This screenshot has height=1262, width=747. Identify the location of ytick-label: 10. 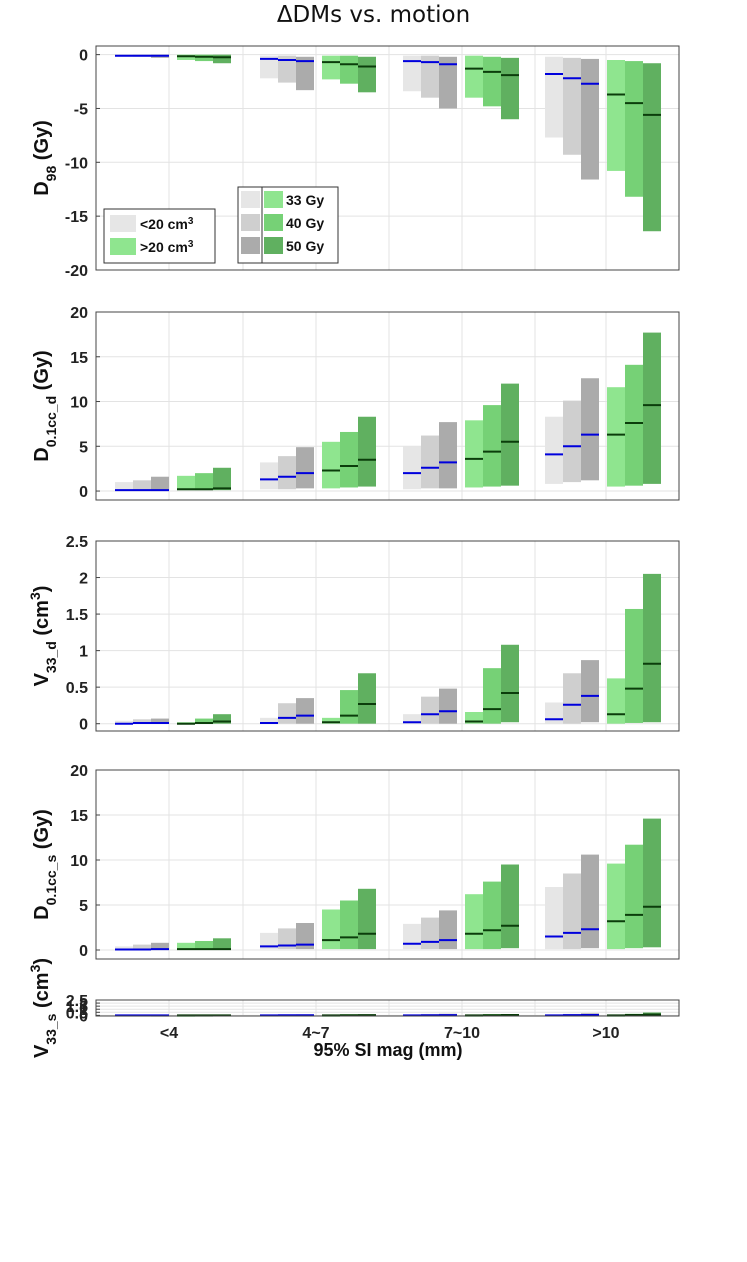
(79, 861).